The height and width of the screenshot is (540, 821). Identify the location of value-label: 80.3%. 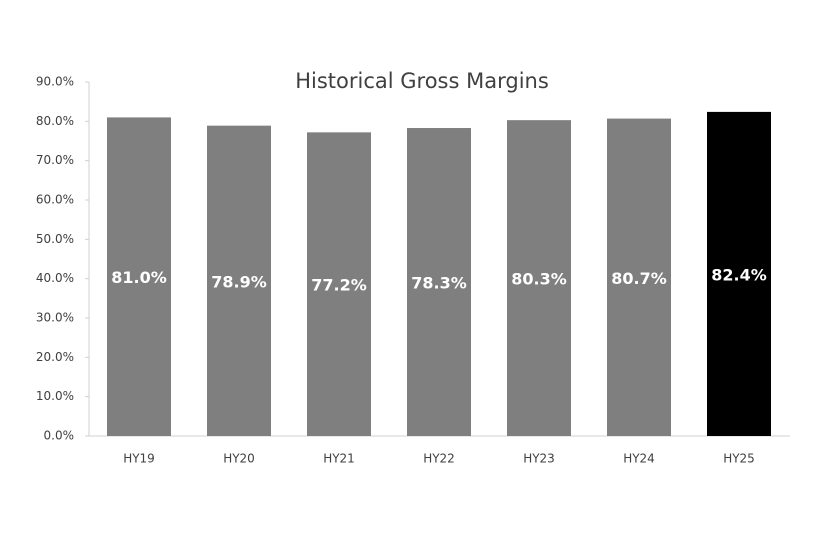
(539, 279).